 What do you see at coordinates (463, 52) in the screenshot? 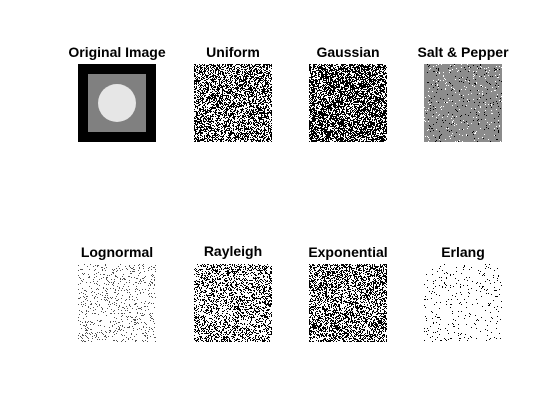
I see `panel-title-salt-pepper: Salt & Pepper` at bounding box center [463, 52].